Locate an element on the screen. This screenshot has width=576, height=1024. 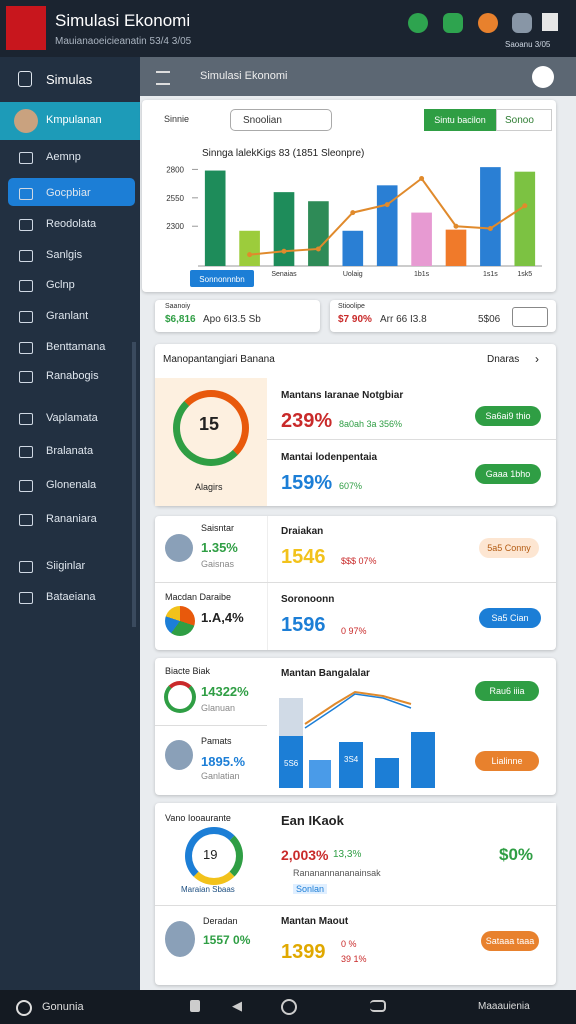
row-big: 1596 is located at coordinates (303, 625).